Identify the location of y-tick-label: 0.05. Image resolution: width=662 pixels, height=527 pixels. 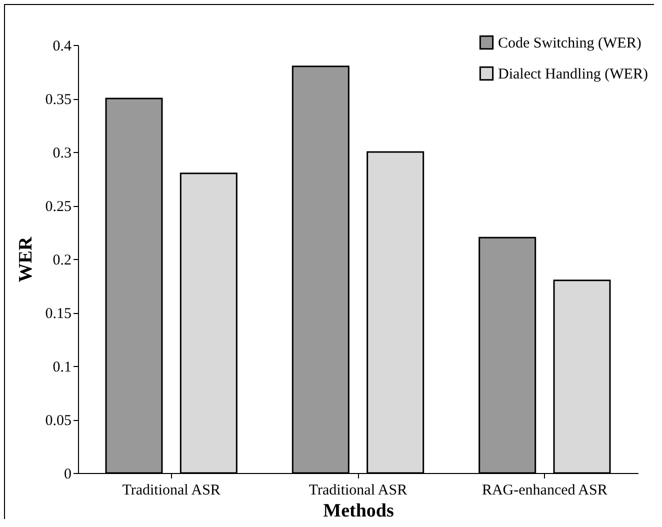
(58, 421).